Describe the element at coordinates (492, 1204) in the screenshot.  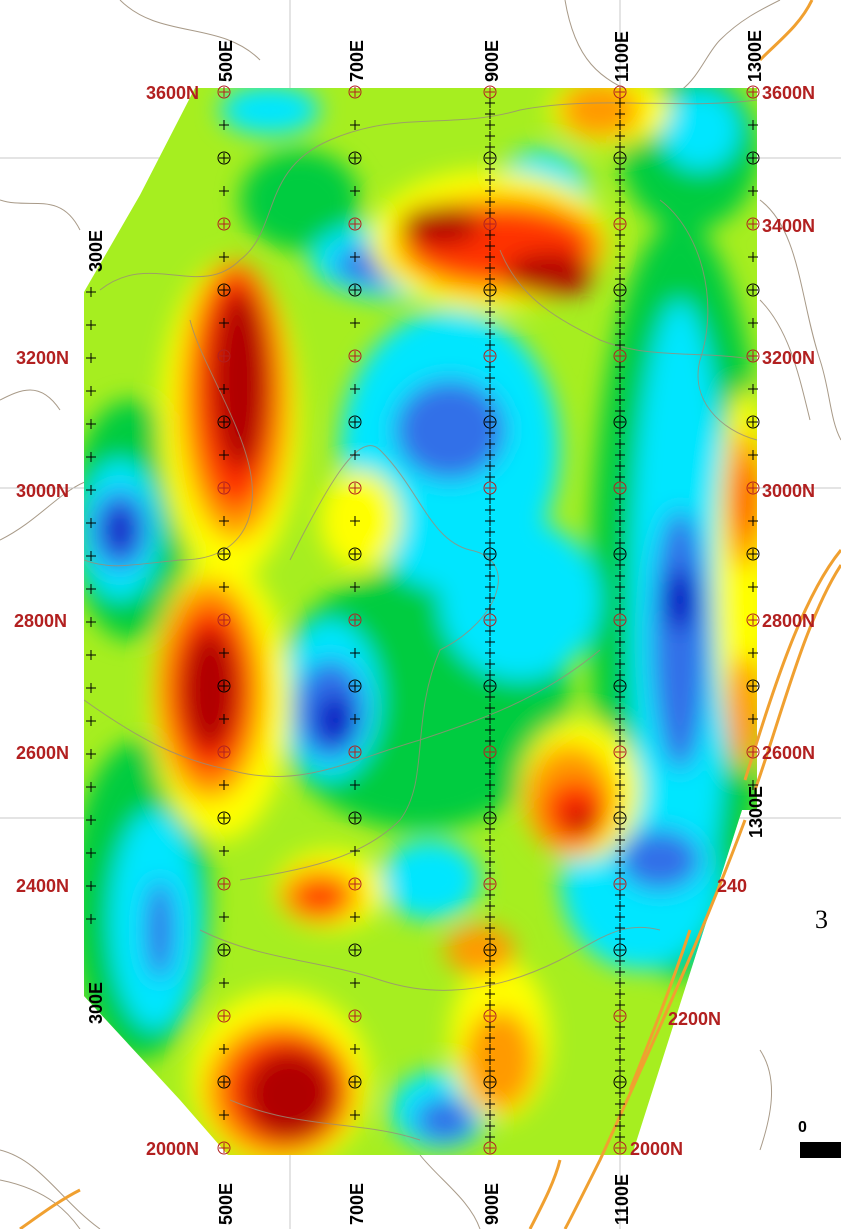
I see `easting-label-900e-bottom: 900E` at that location.